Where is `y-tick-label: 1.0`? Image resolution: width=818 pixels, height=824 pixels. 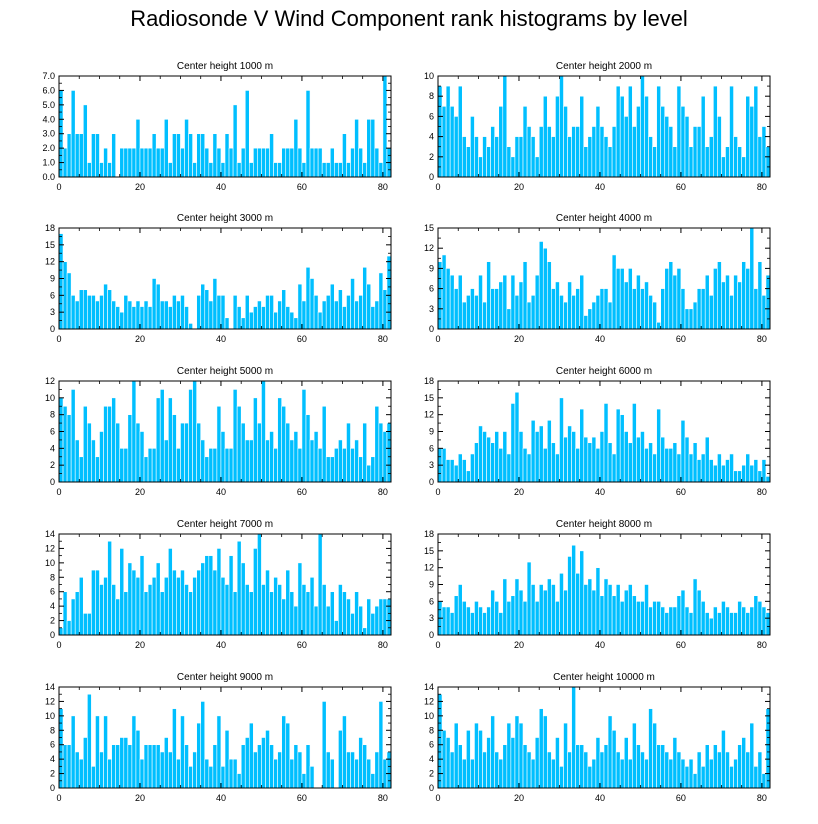 y-tick-label: 1.0 is located at coordinates (48, 163).